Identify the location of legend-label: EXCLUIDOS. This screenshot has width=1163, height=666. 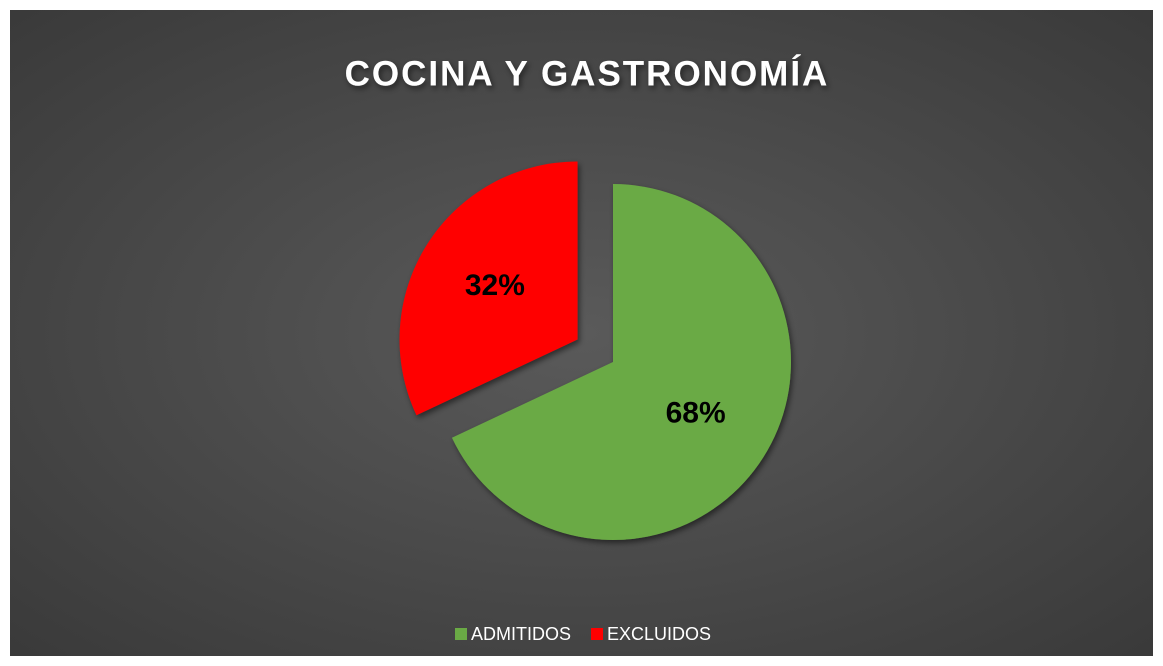
(659, 634).